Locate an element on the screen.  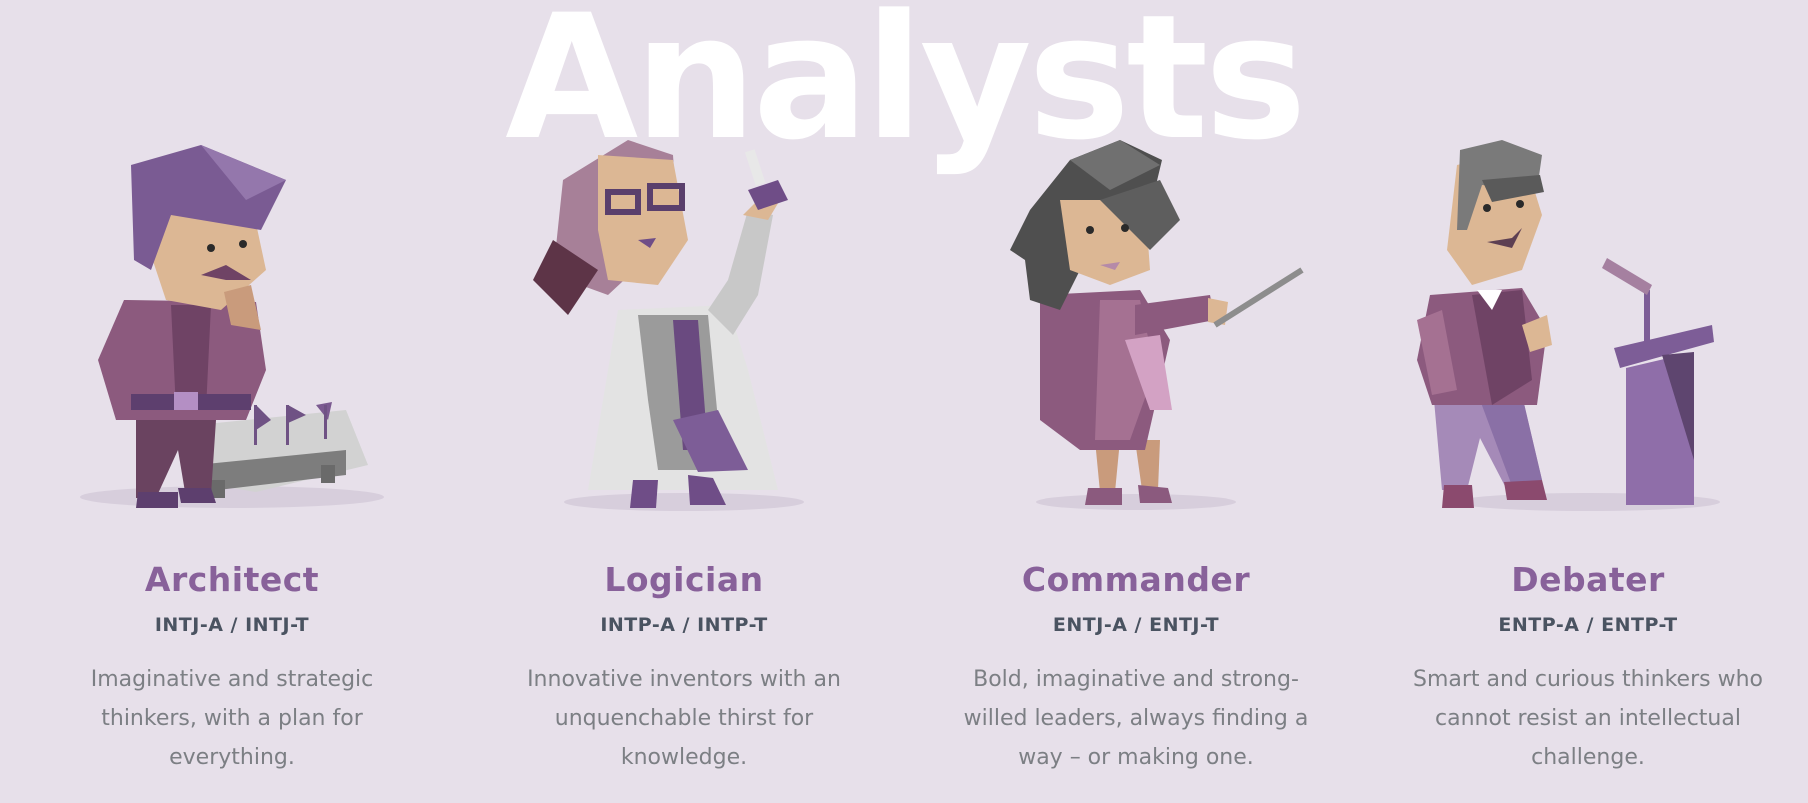
type-code: INTP-A / INTP-T is located at coordinates (684, 625).